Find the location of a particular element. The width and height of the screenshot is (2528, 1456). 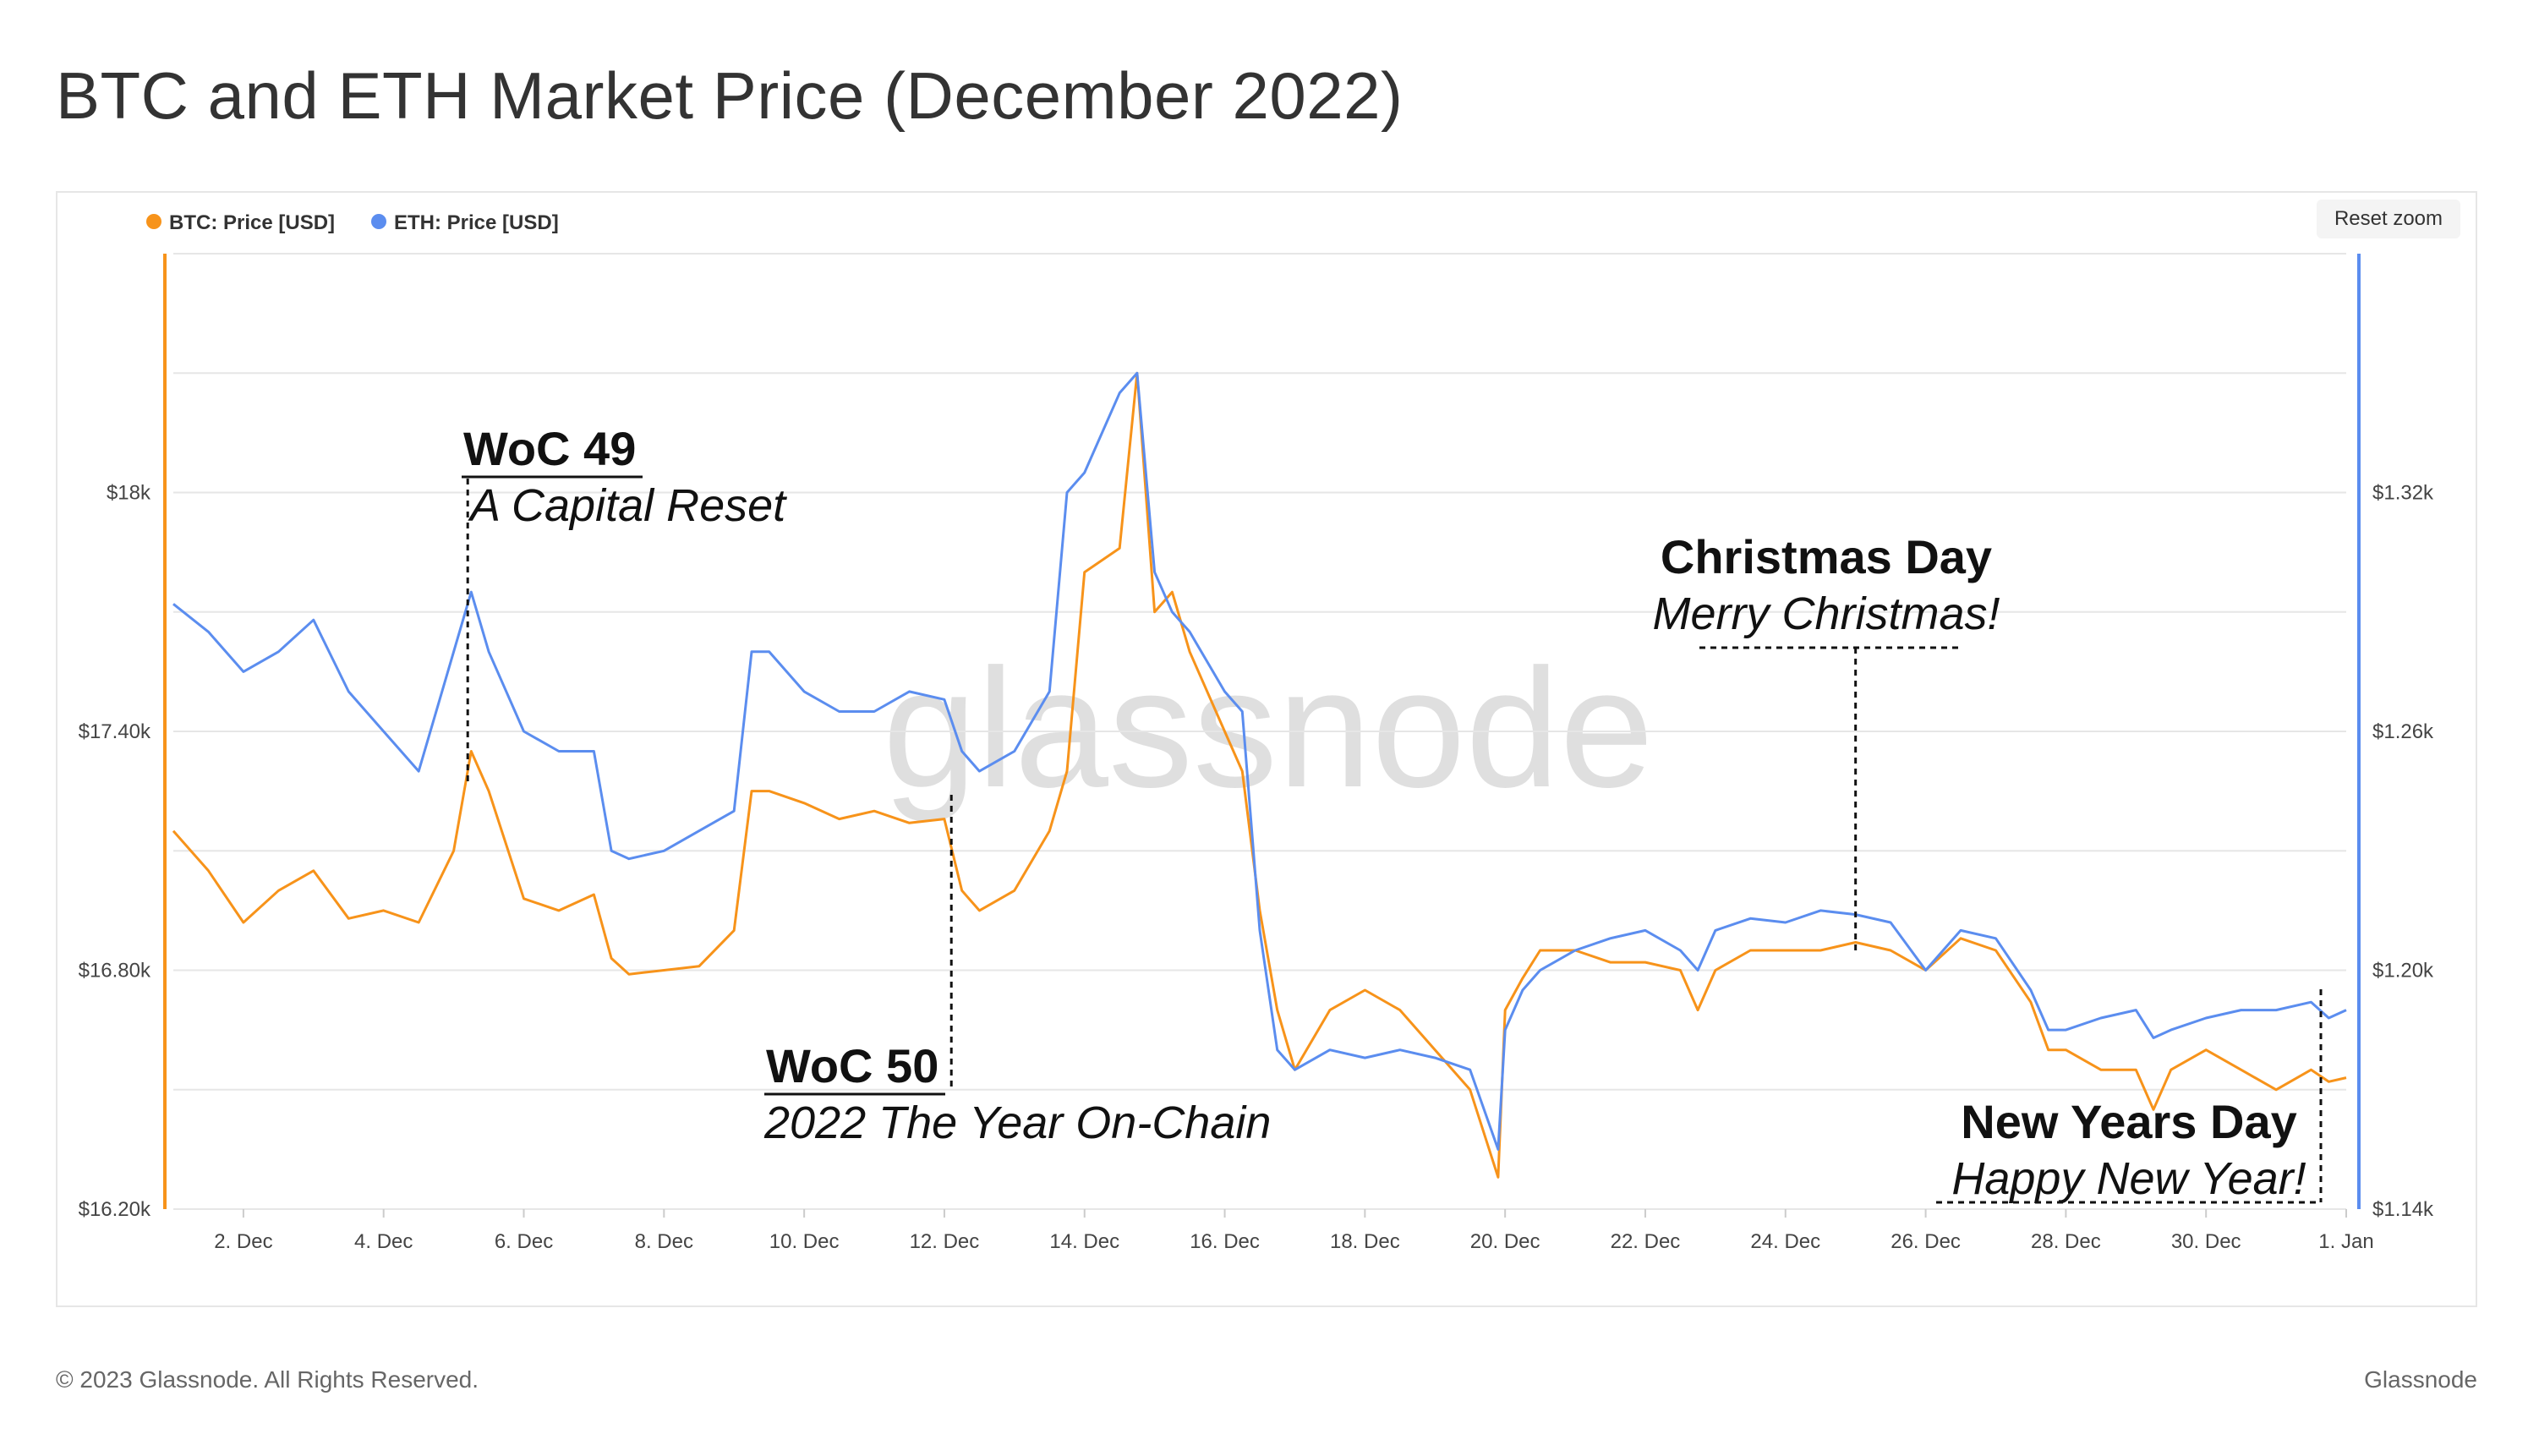

x-tick-label: 30. Dec is located at coordinates (2206, 1241).